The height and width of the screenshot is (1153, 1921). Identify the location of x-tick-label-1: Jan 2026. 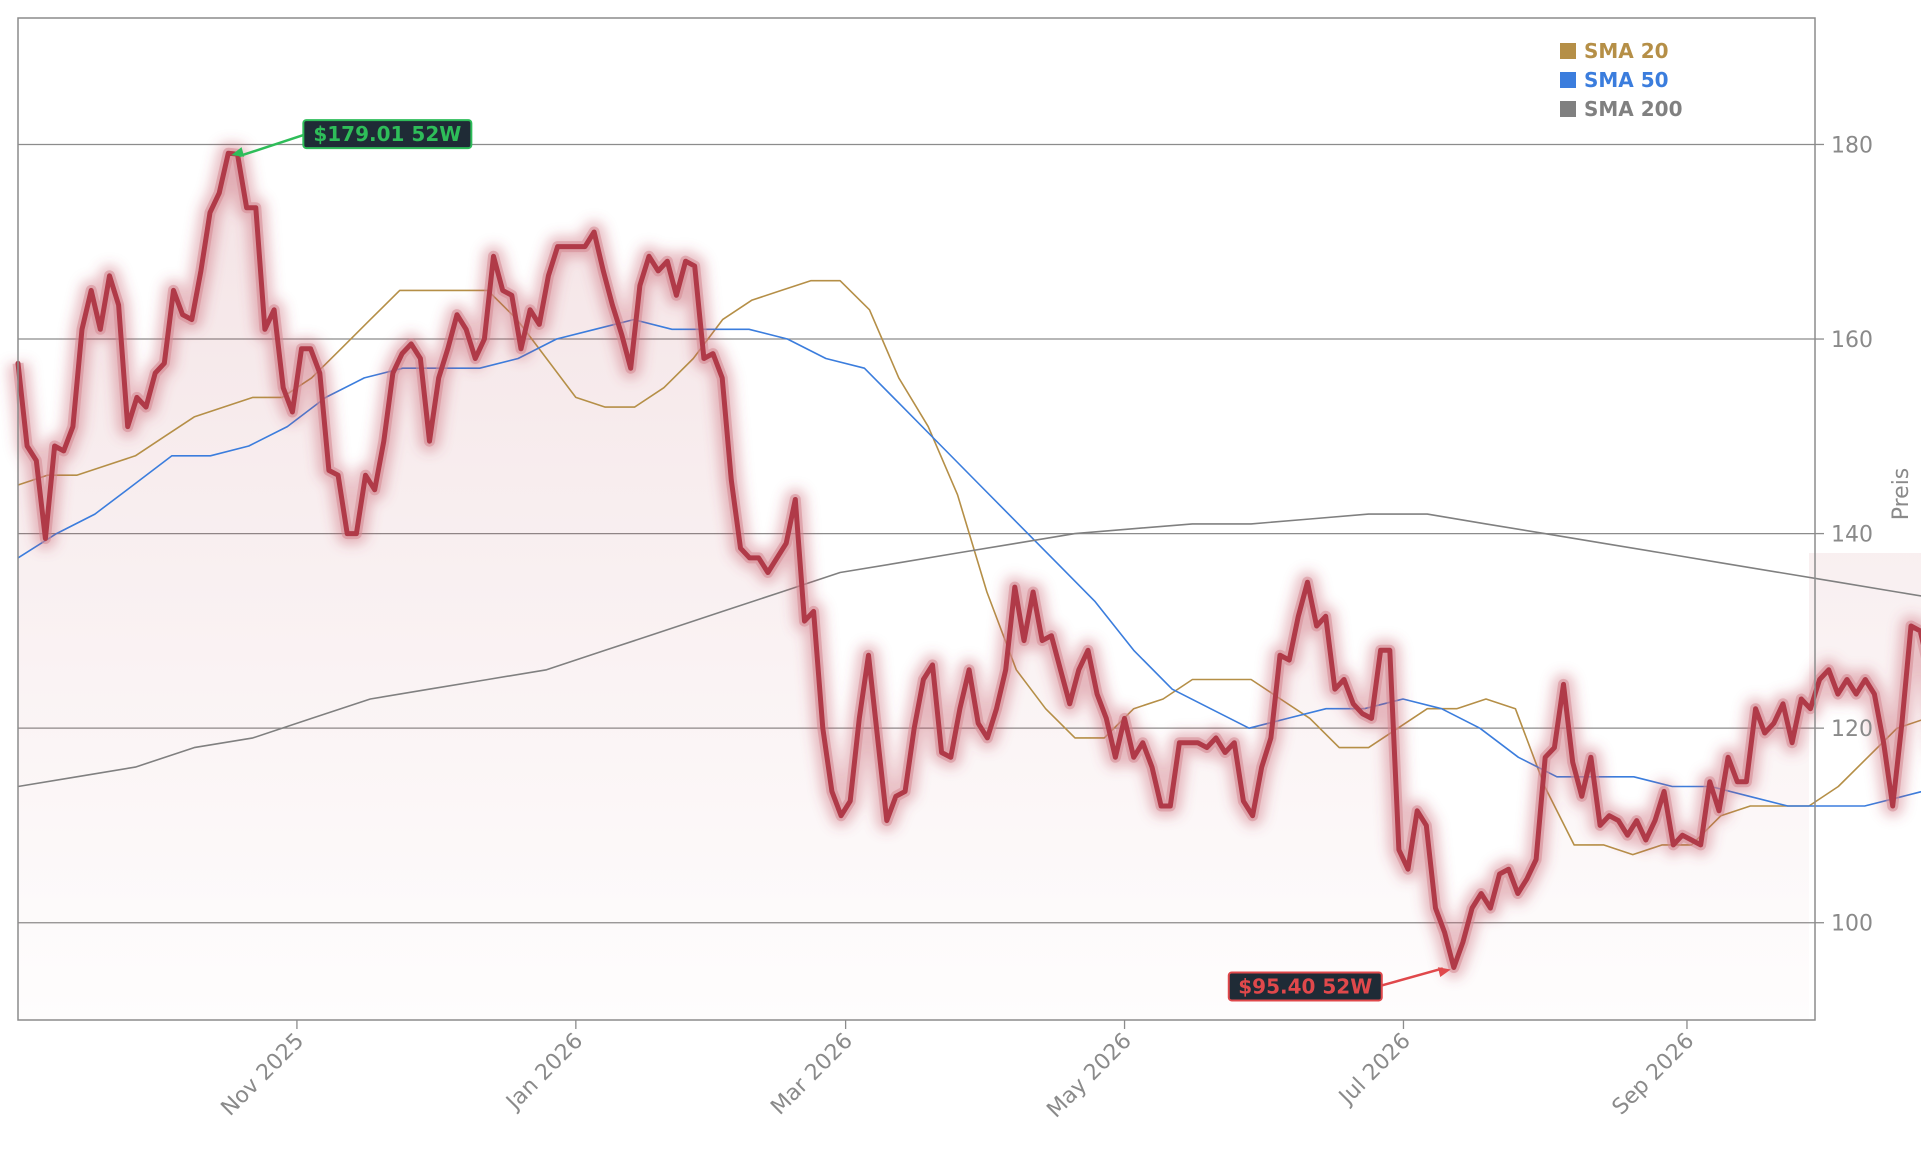
(544, 1073).